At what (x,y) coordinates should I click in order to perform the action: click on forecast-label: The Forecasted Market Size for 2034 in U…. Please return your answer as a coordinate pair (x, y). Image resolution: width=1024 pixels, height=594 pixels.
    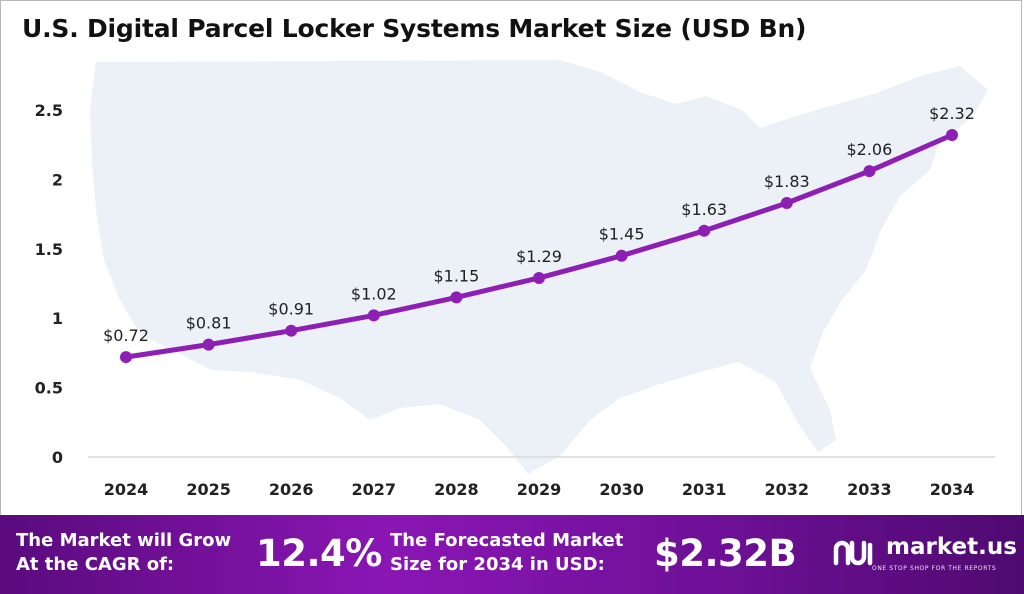
    Looking at the image, I should click on (506, 553).